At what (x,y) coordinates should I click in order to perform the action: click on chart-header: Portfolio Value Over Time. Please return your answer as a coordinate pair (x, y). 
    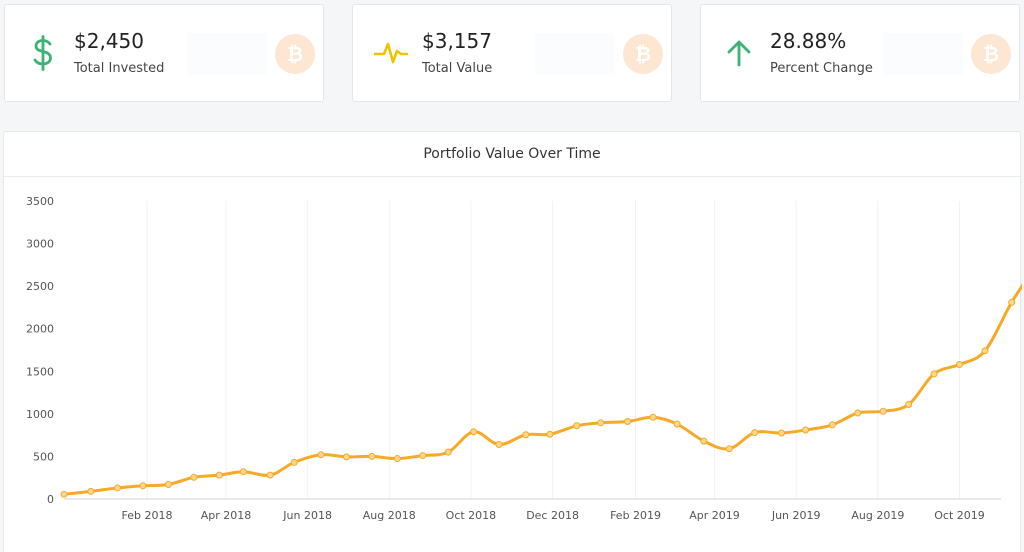
    Looking at the image, I should click on (512, 154).